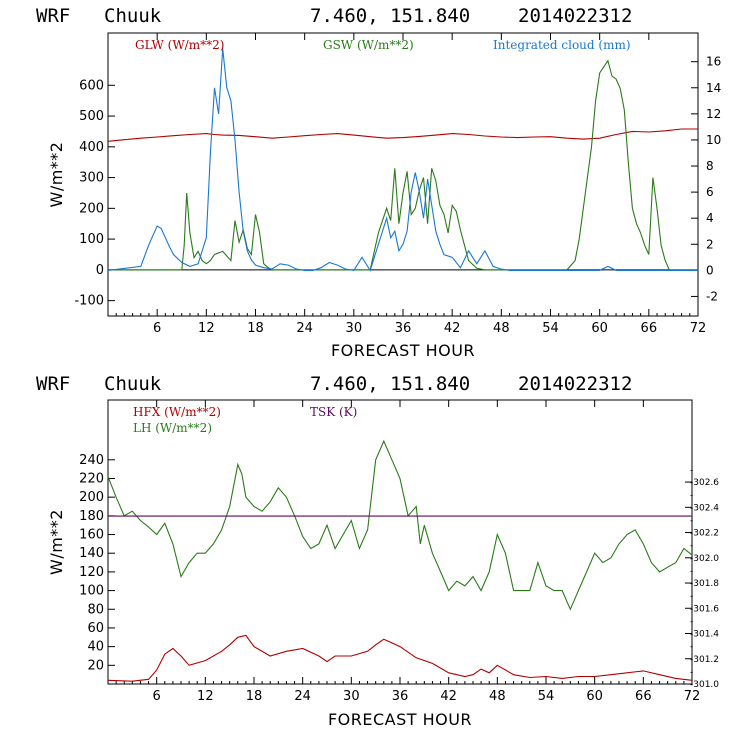  I want to click on y-tick-label: 20, so click(95, 665).